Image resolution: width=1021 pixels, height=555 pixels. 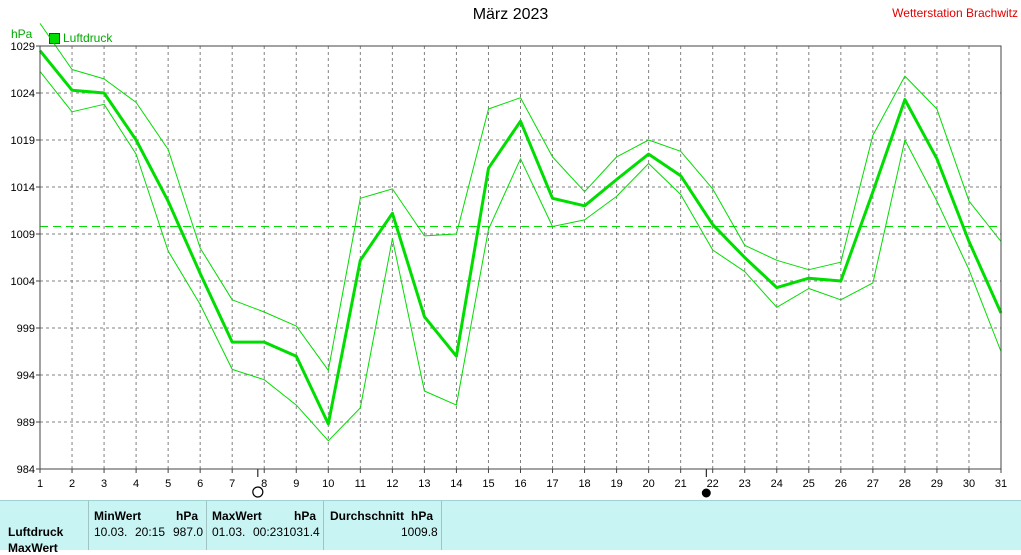 I want to click on x-tick-label: 20, so click(x=649, y=484).